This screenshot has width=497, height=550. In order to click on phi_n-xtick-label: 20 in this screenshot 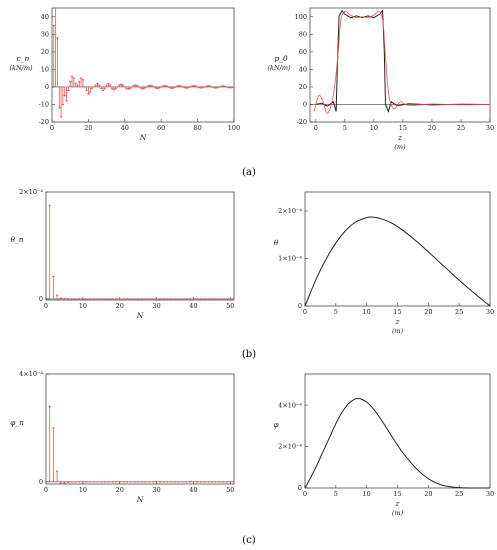, I will do `click(120, 490)`.